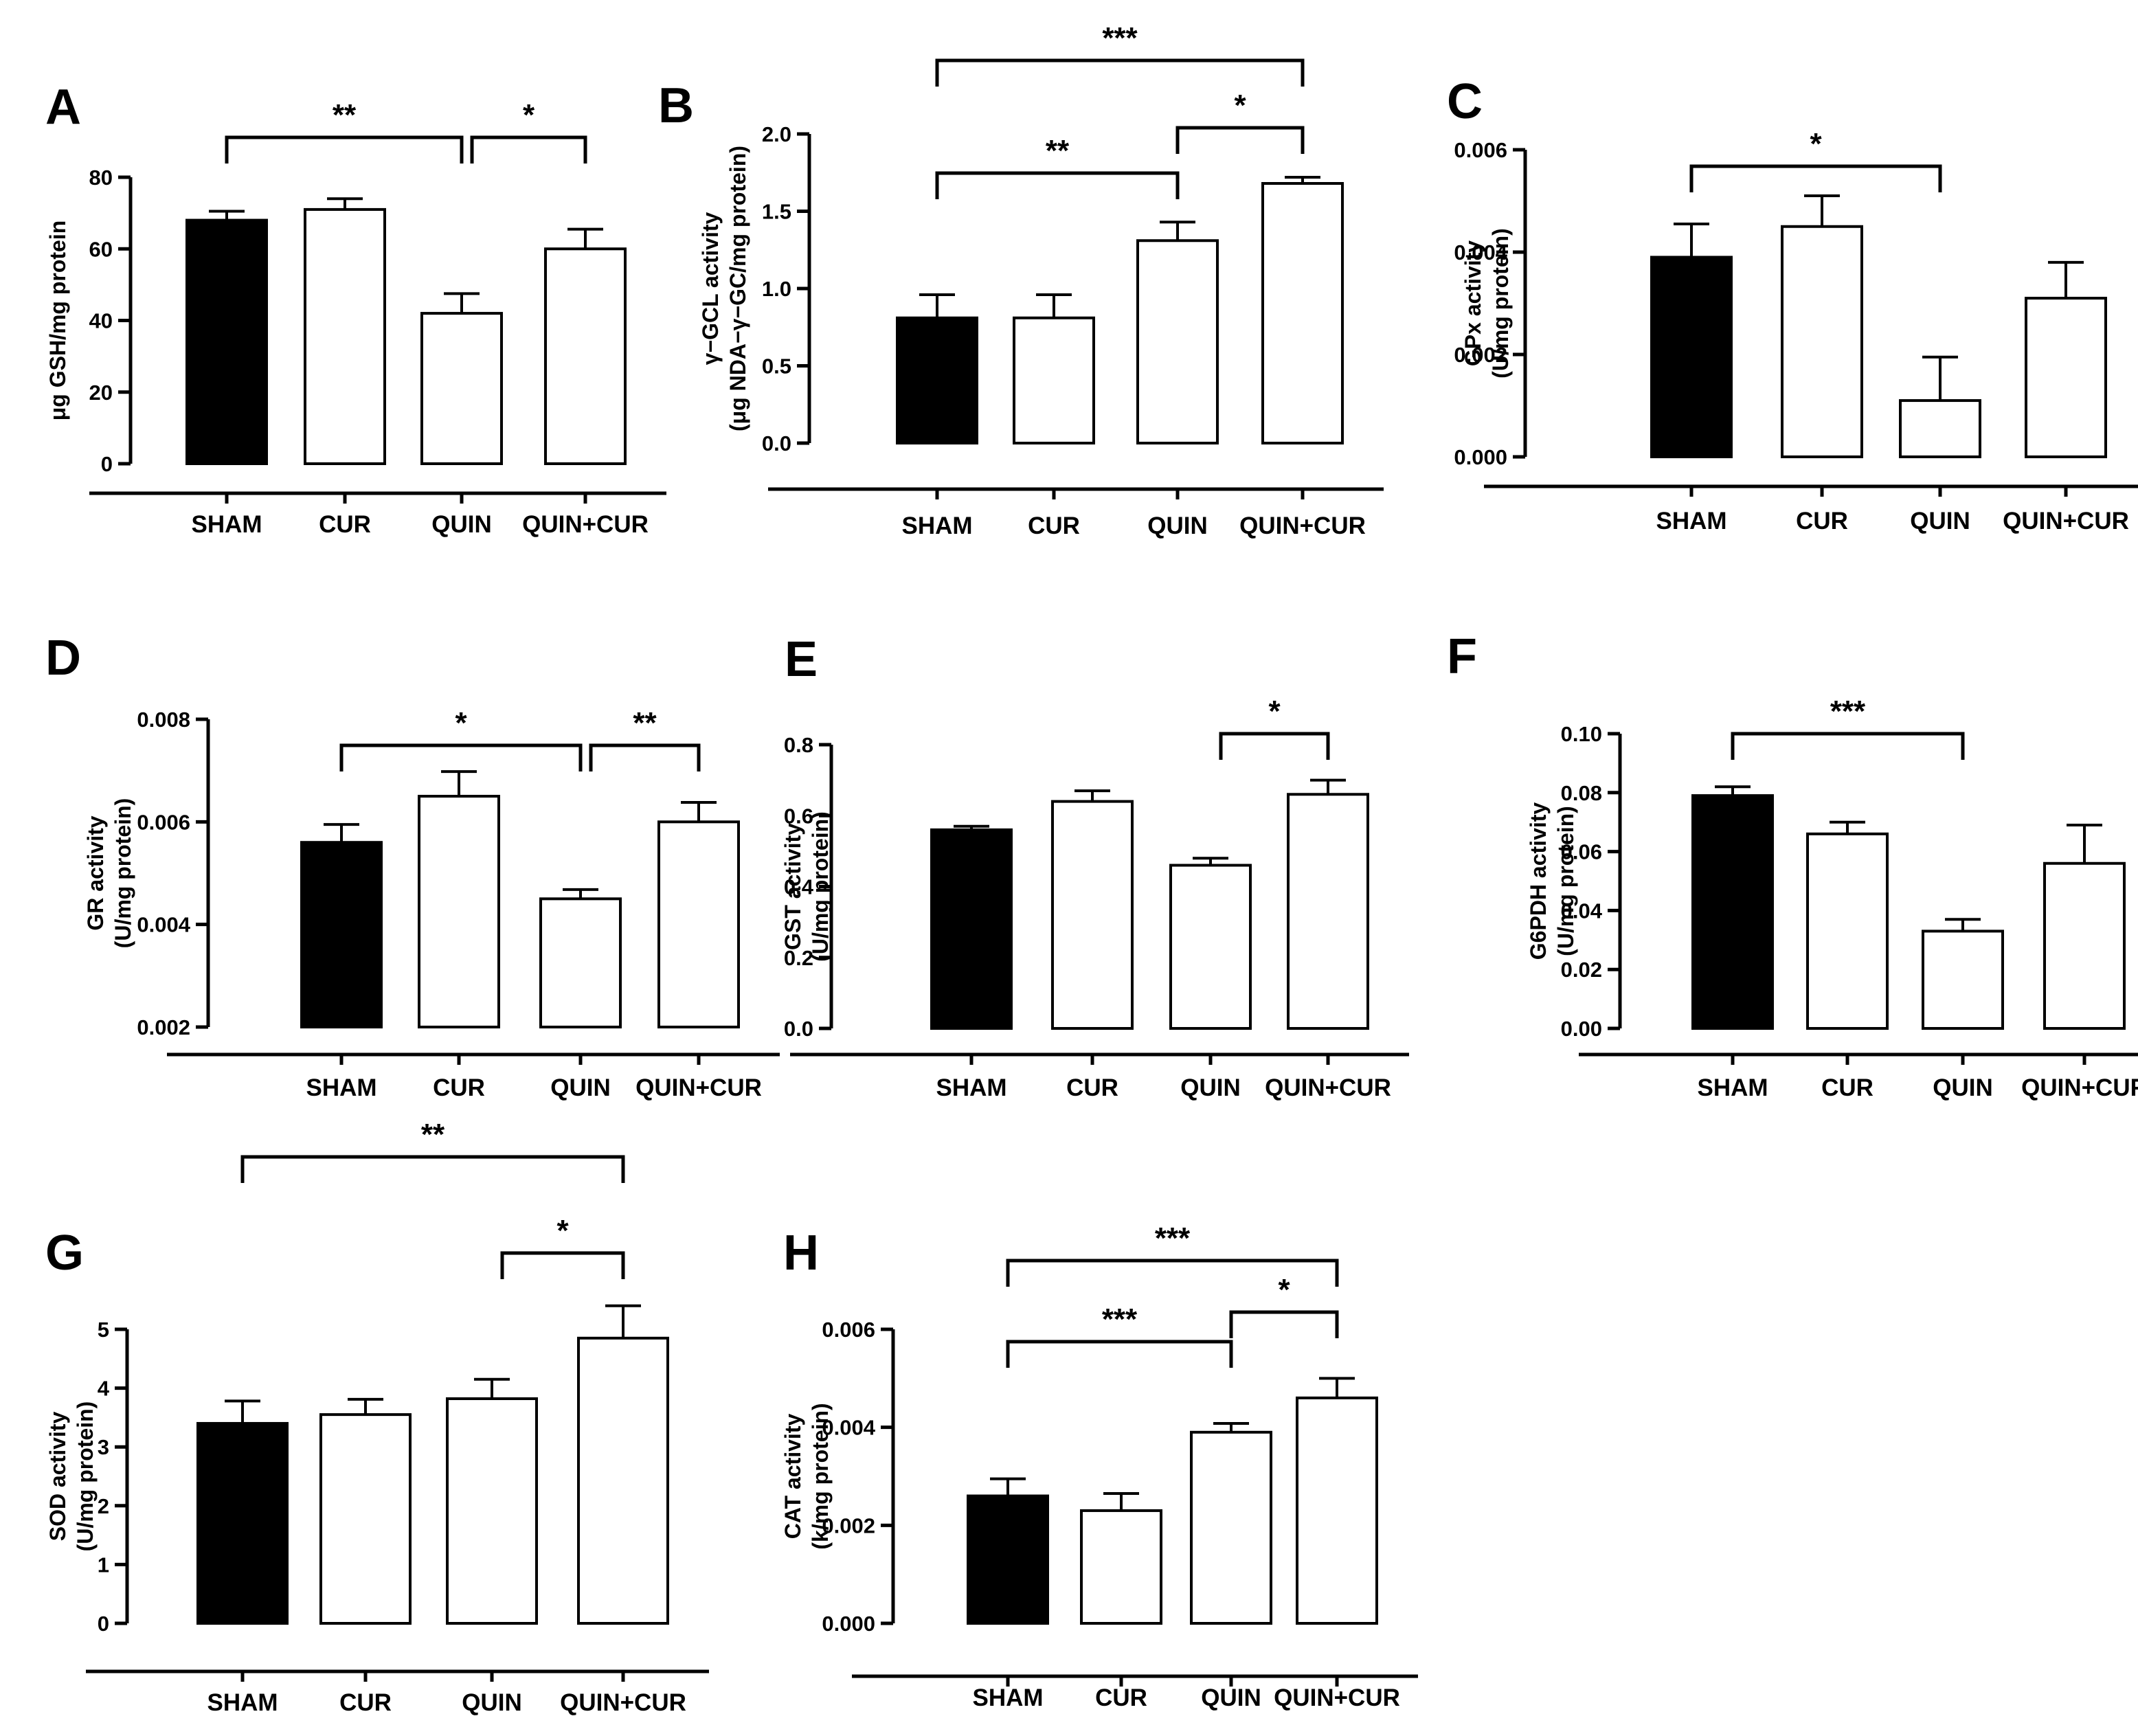  Describe the element at coordinates (64, 1253) in the screenshot. I see `panel-letter: G` at that location.